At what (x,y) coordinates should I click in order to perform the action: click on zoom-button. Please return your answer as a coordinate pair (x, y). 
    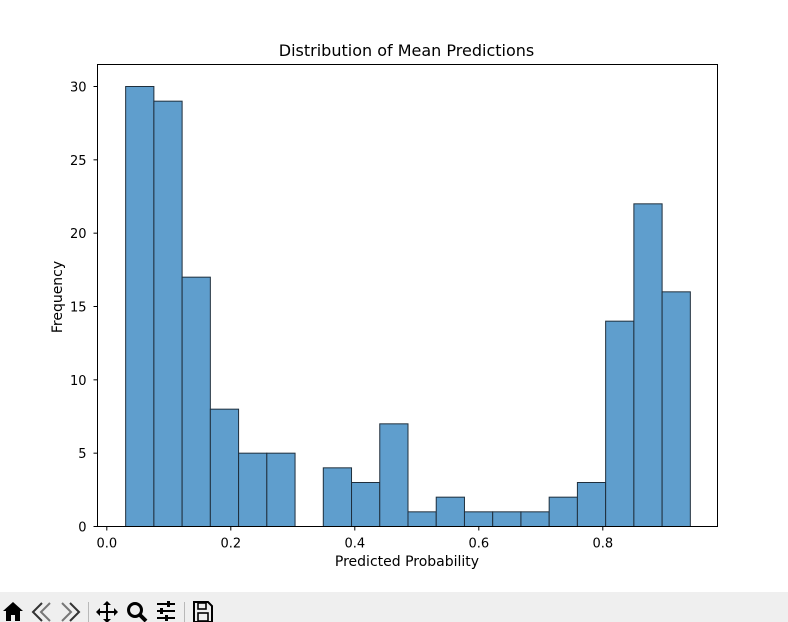
    Looking at the image, I should click on (137, 611).